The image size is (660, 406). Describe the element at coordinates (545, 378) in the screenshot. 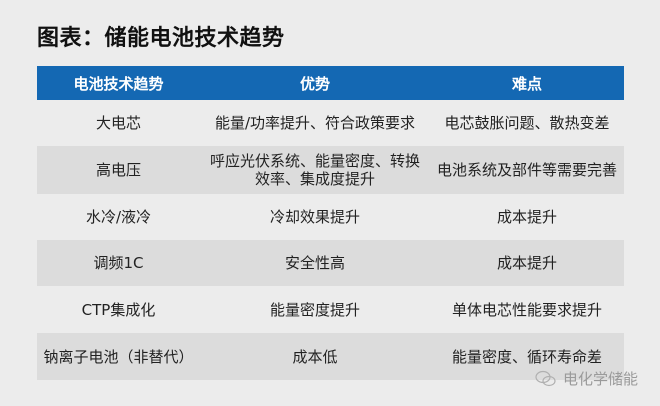

I see `wechat-icon` at that location.